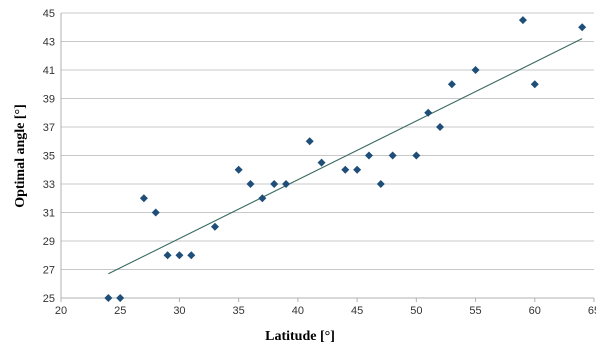  I want to click on y-tick-41: 41, so click(49, 71).